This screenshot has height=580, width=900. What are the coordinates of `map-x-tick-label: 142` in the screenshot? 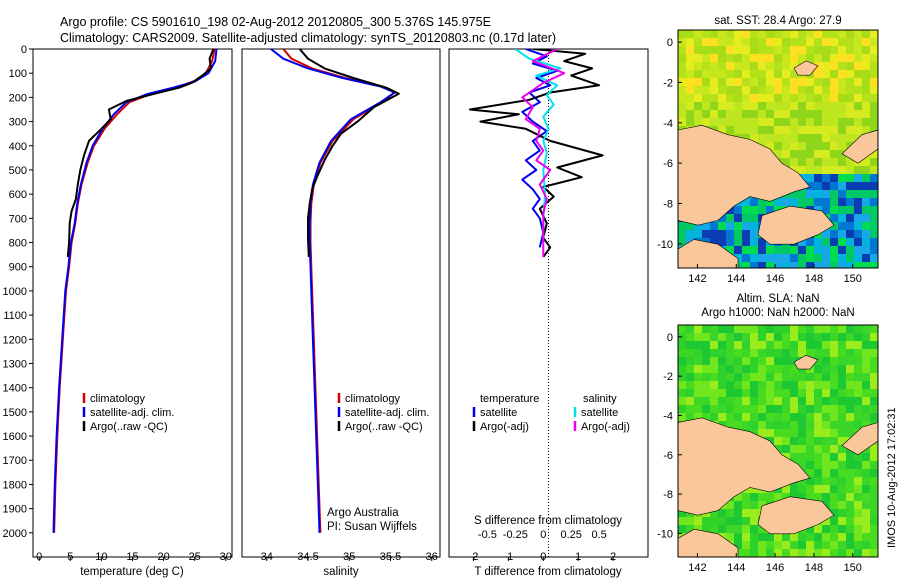 It's located at (697, 568).